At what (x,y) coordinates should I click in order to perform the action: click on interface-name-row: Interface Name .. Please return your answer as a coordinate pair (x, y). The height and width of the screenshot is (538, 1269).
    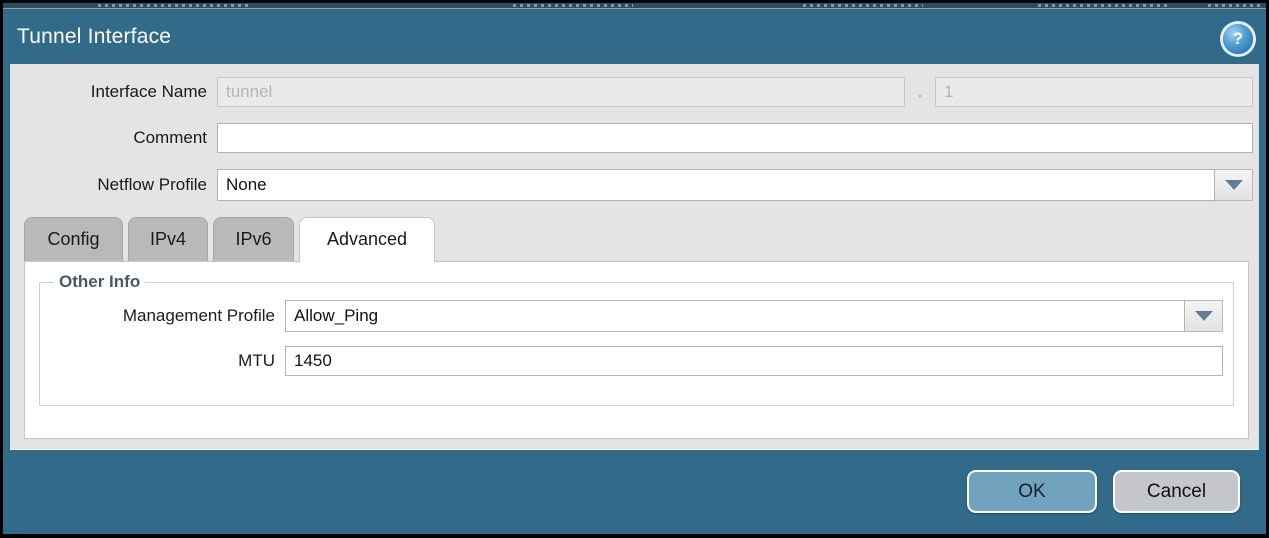
    Looking at the image, I should click on (631, 92).